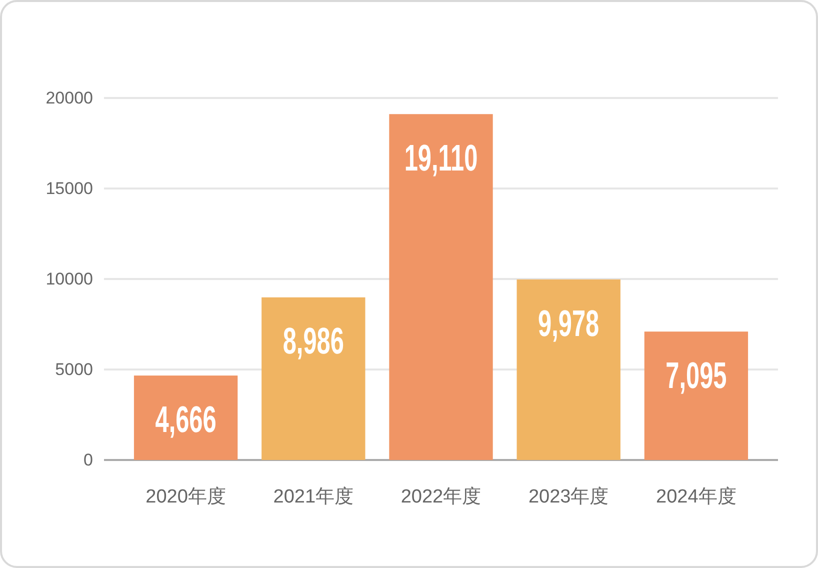  Describe the element at coordinates (313, 341) in the screenshot. I see `value-label: 8,986` at that location.